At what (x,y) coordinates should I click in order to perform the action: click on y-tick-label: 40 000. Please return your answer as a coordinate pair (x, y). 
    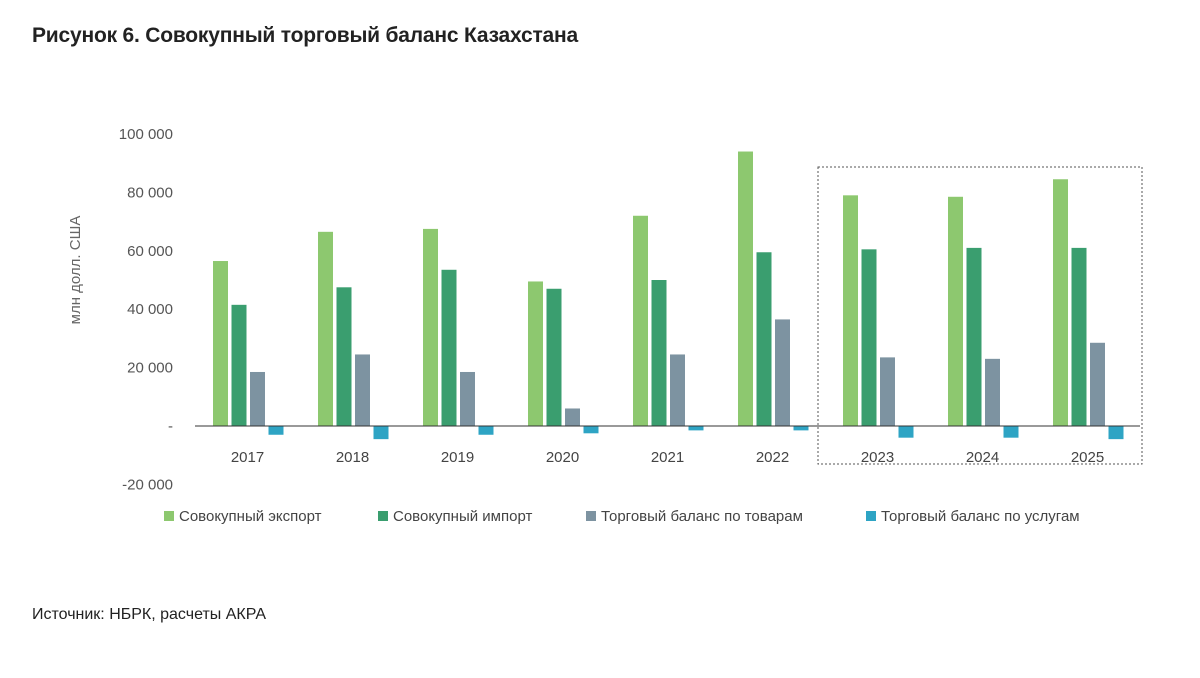
    Looking at the image, I should click on (150, 309).